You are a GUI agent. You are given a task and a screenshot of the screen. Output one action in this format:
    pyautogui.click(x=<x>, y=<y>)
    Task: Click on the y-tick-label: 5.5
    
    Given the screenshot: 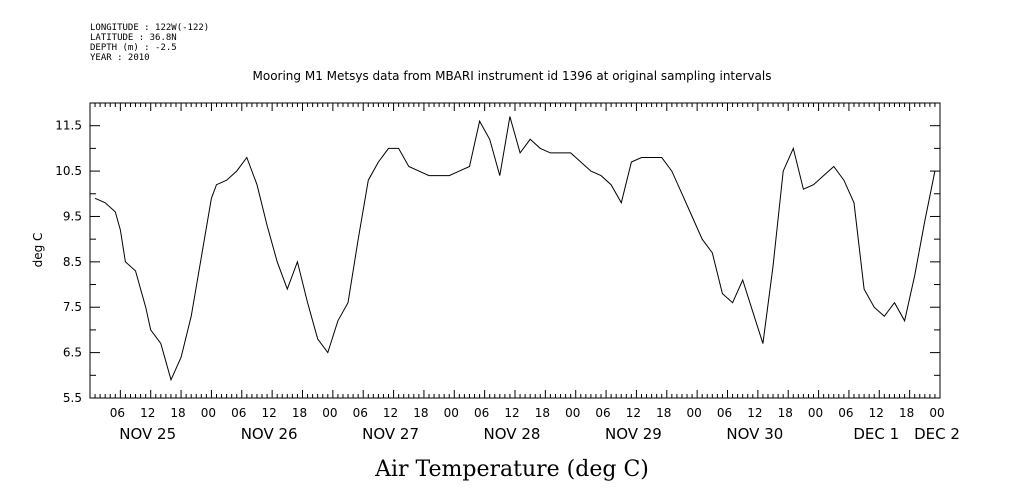 What is the action you would take?
    pyautogui.click(x=72, y=398)
    